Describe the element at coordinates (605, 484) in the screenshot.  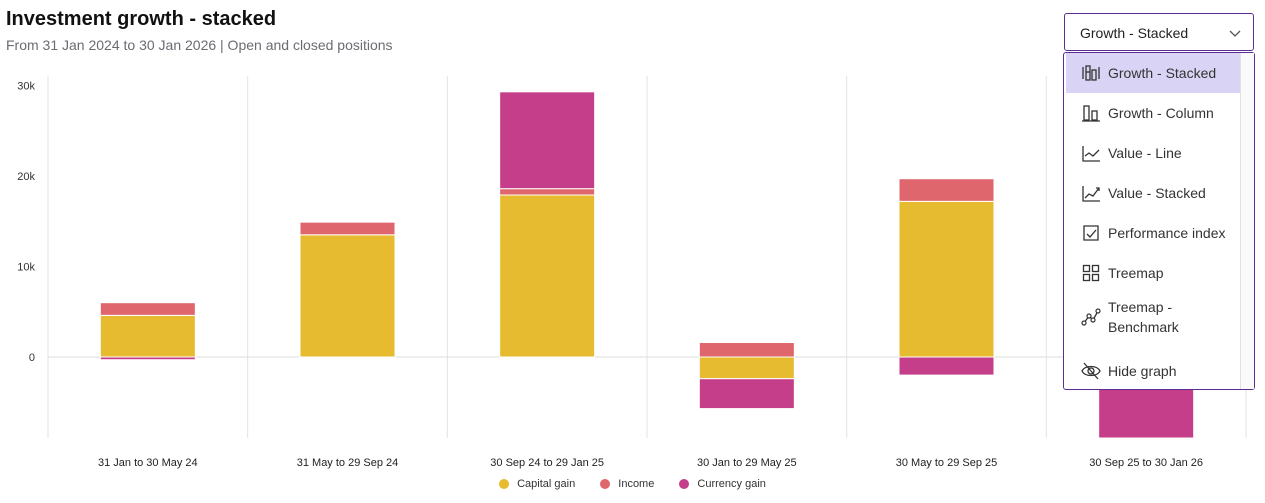
I see `income-dot-icon` at that location.